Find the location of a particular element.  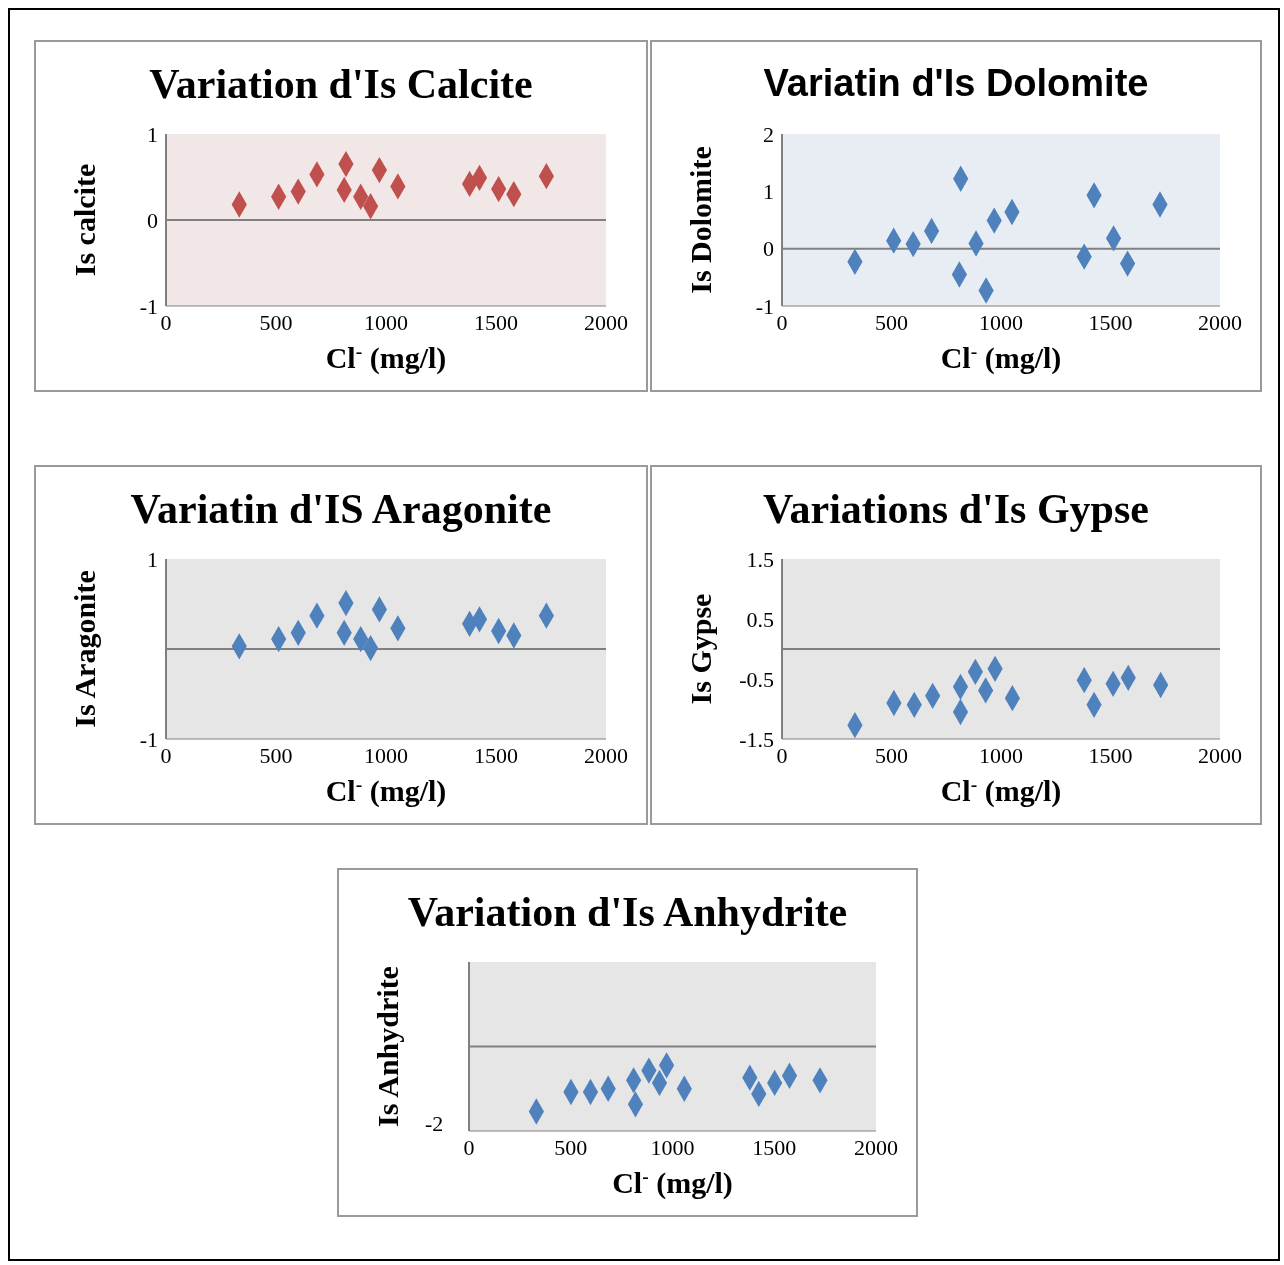

y-axis-title: Is calcite is located at coordinates (84, 220).